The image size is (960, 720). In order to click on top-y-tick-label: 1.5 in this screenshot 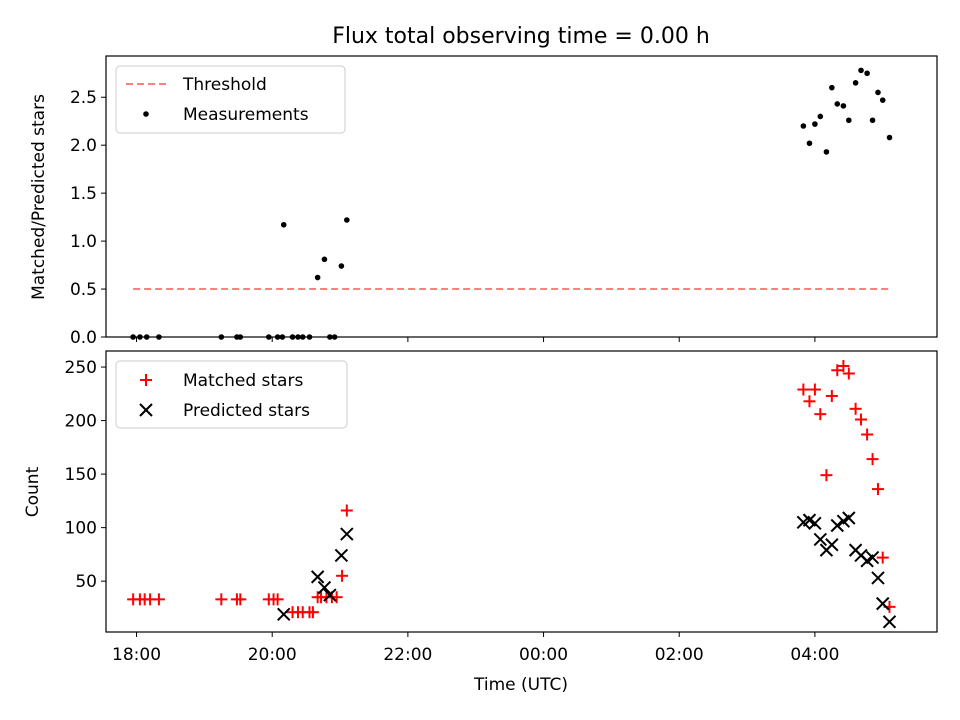, I will do `click(83, 194)`.